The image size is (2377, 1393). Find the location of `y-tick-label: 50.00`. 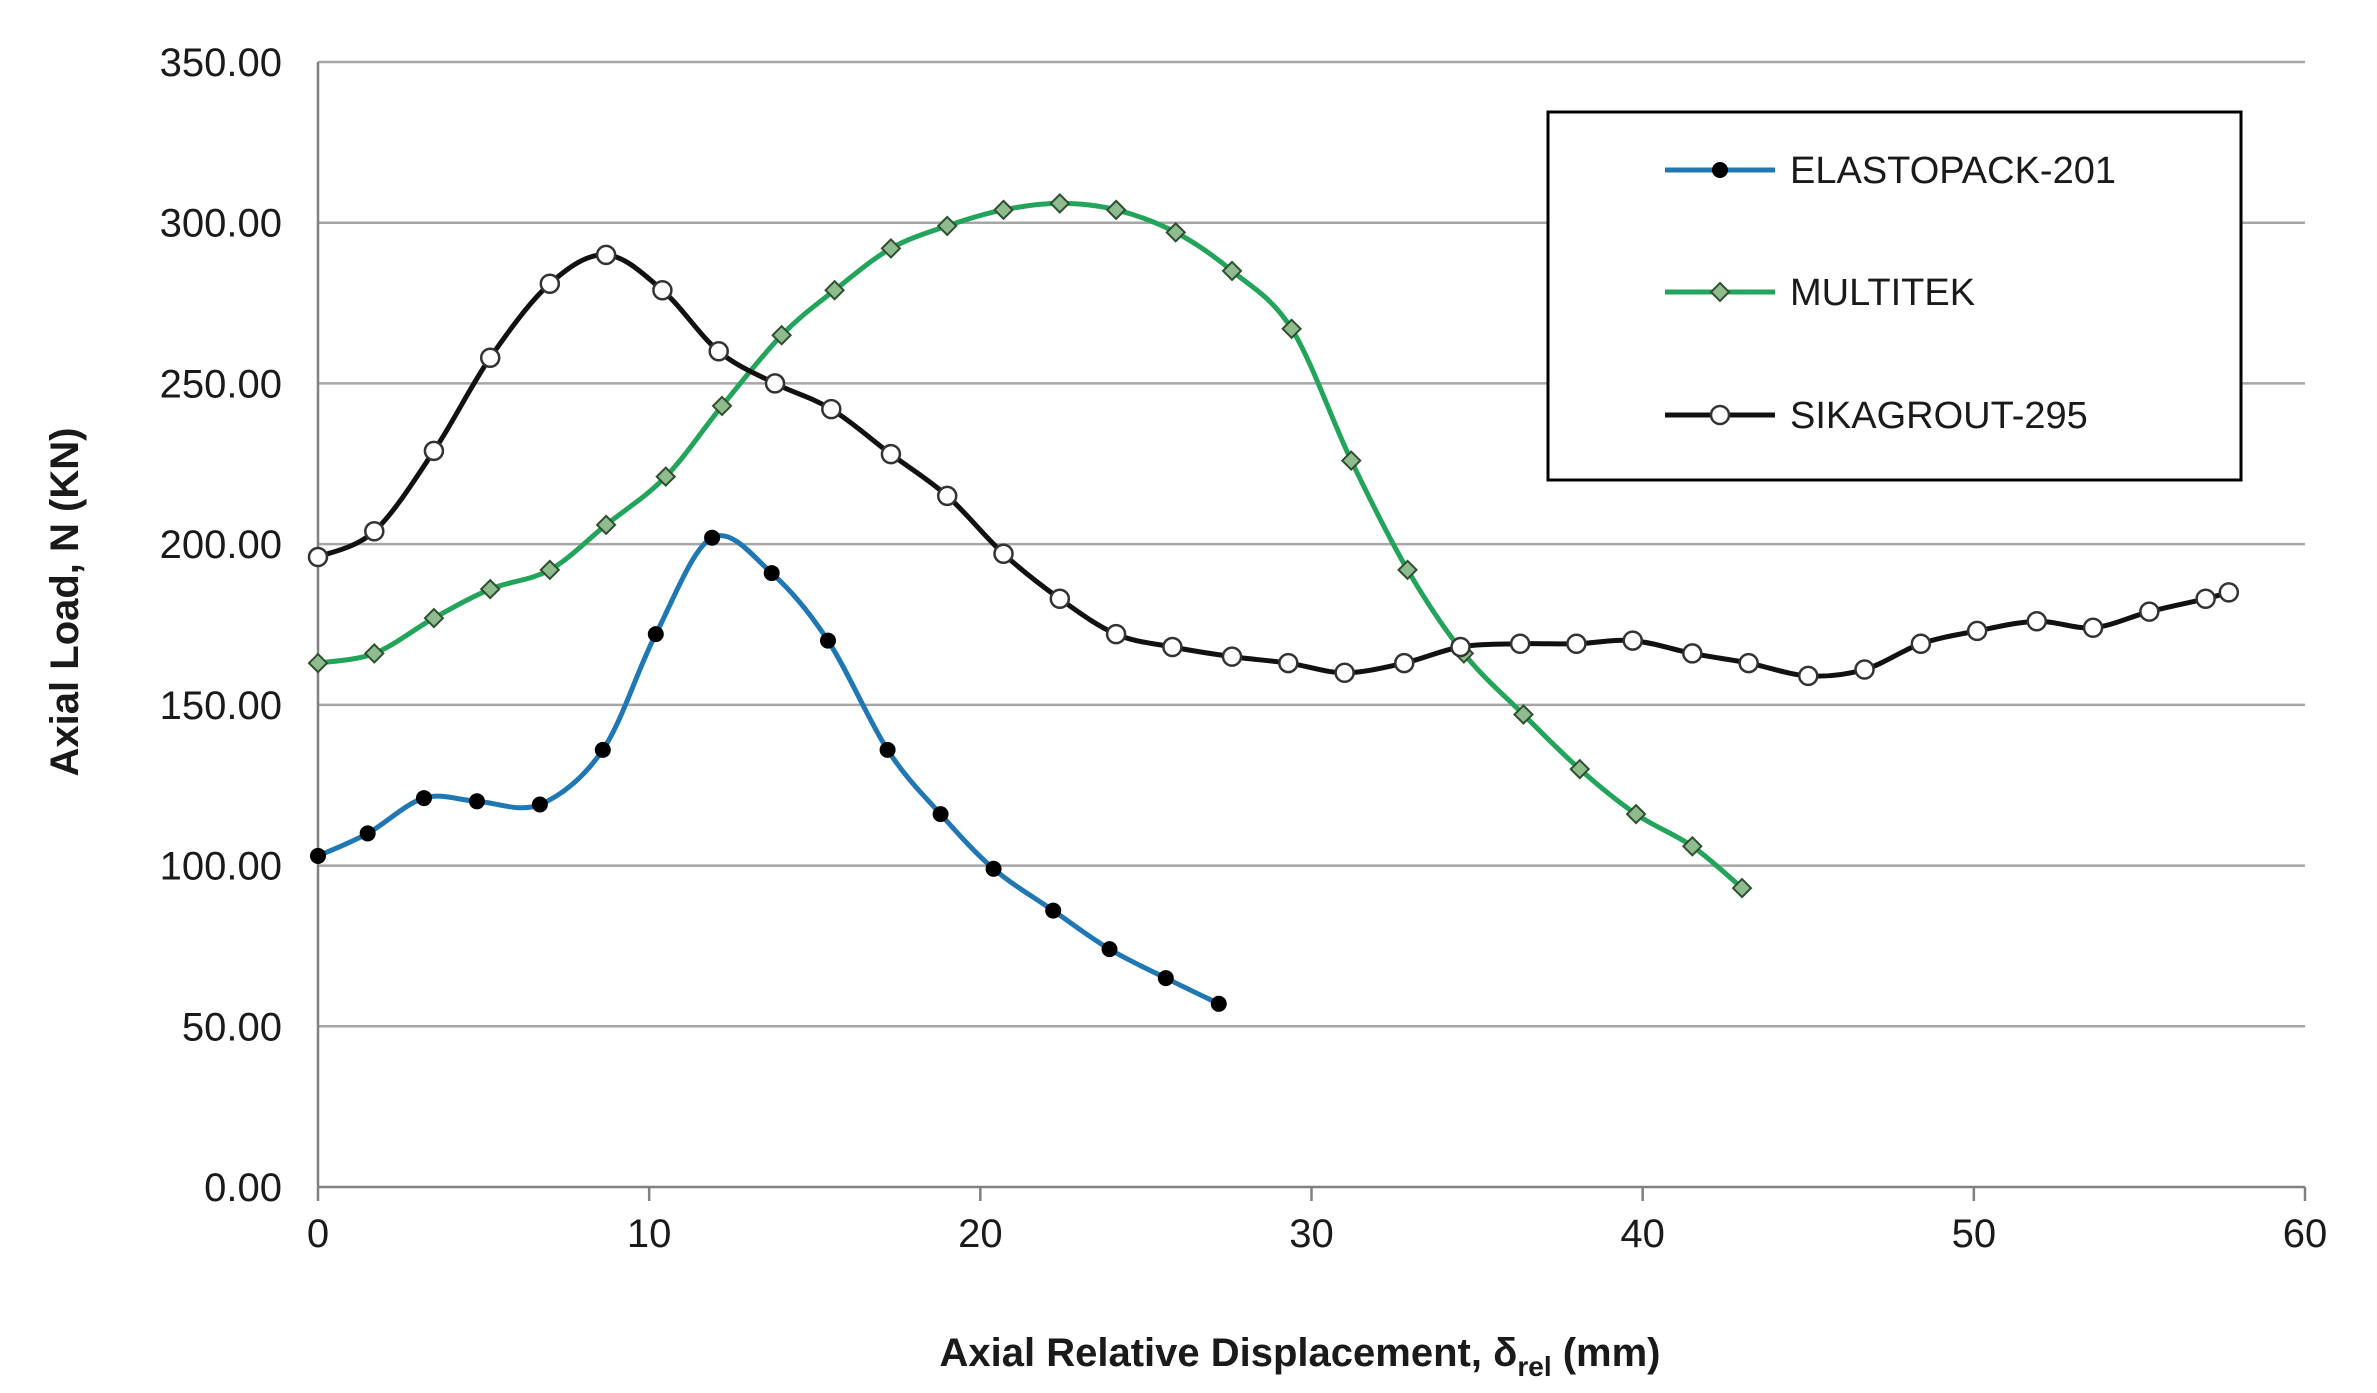

y-tick-label: 50.00 is located at coordinates (232, 1027).